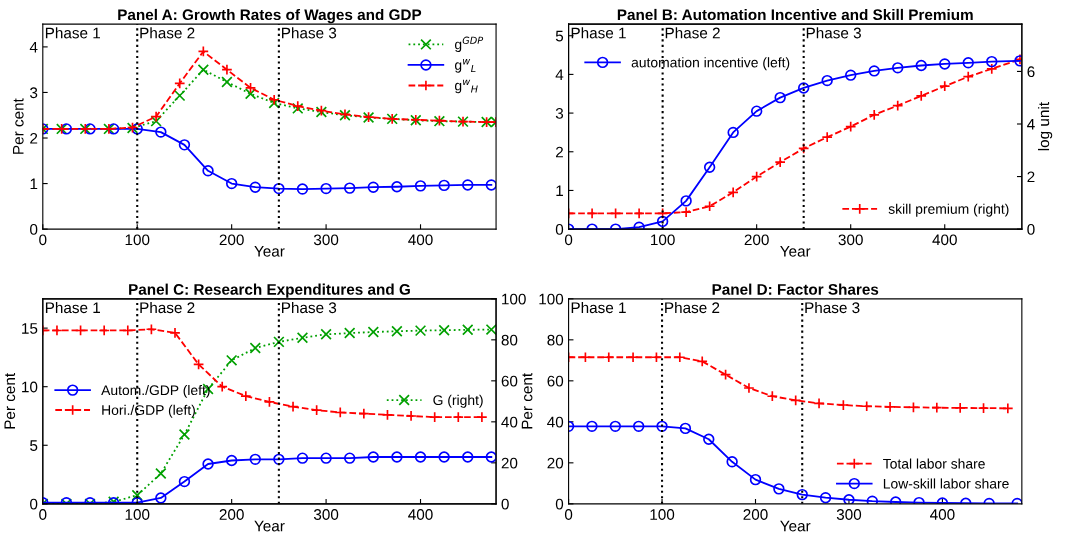  What do you see at coordinates (555, 340) in the screenshot?
I see `y-tick-label: 80` at bounding box center [555, 340].